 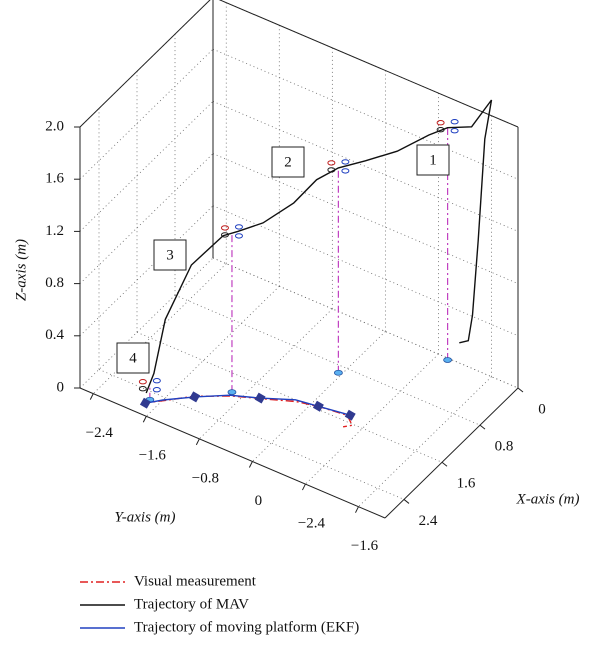 I want to click on x-tick-label: 0.8, so click(x=504, y=447).